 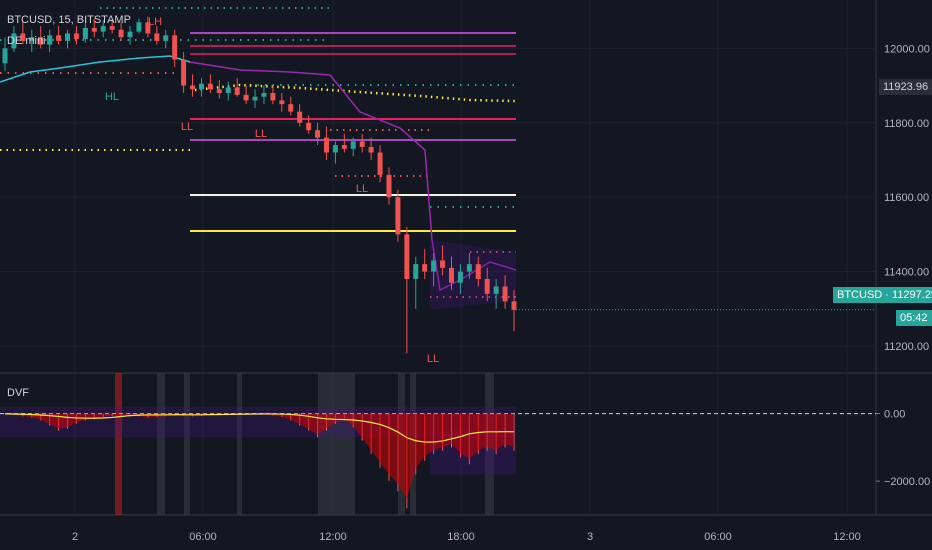 I want to click on chart-legend-symbol: BTCUSD, 15, BITSTAMP, so click(x=69, y=20).